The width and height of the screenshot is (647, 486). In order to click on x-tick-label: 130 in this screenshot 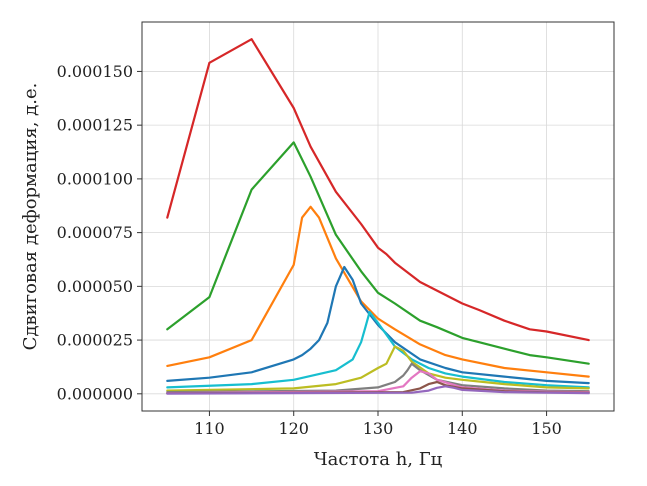, I will do `click(378, 428)`.